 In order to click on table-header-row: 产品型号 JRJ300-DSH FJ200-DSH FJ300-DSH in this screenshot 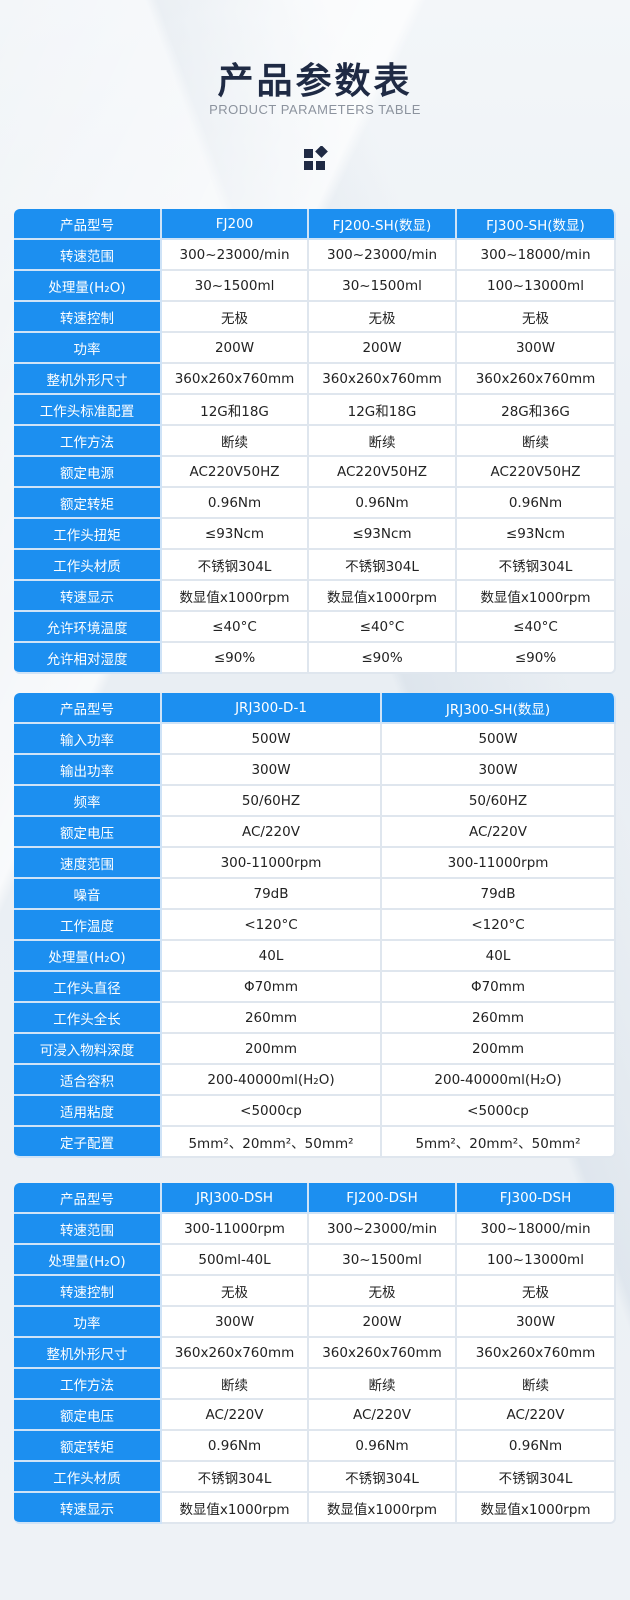, I will do `click(315, 1198)`.